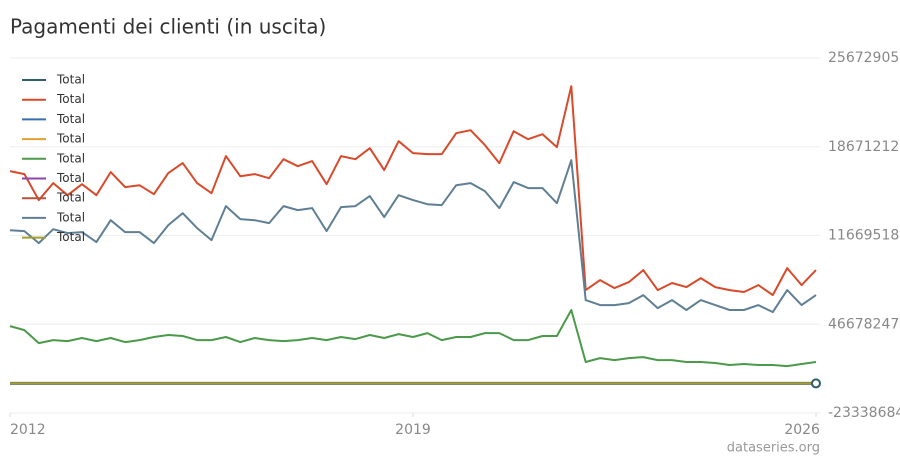 The image size is (900, 460). Describe the element at coordinates (773, 448) in the screenshot. I see `source: dataseries.org` at that location.